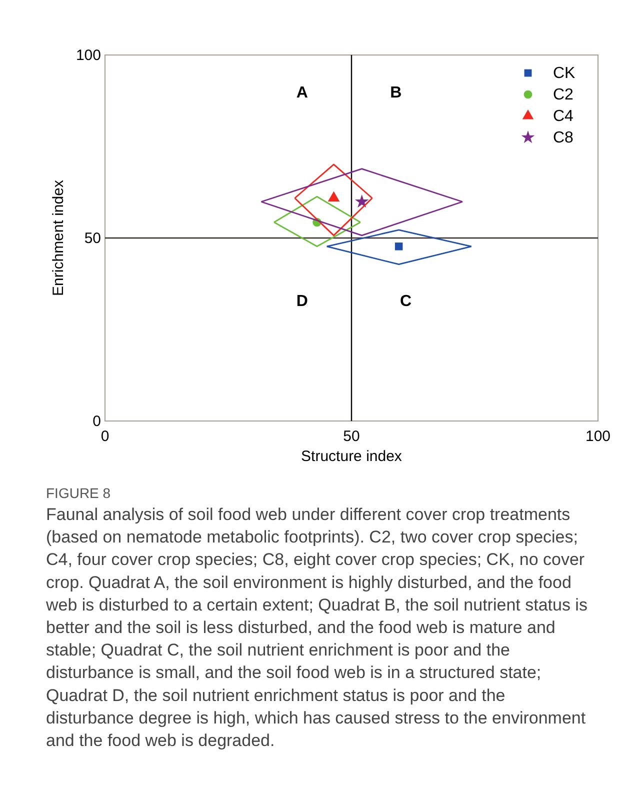  What do you see at coordinates (351, 456) in the screenshot?
I see `x-axis-title: Structure index` at bounding box center [351, 456].